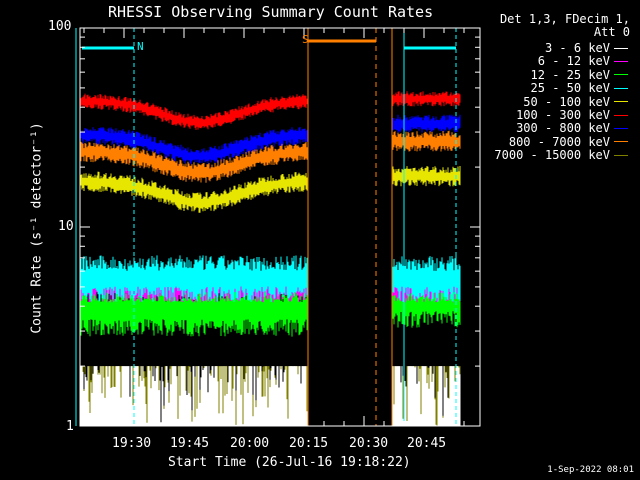 This screenshot has height=480, width=640. I want to click on x-tick-label-1945: 19:45, so click(190, 443).